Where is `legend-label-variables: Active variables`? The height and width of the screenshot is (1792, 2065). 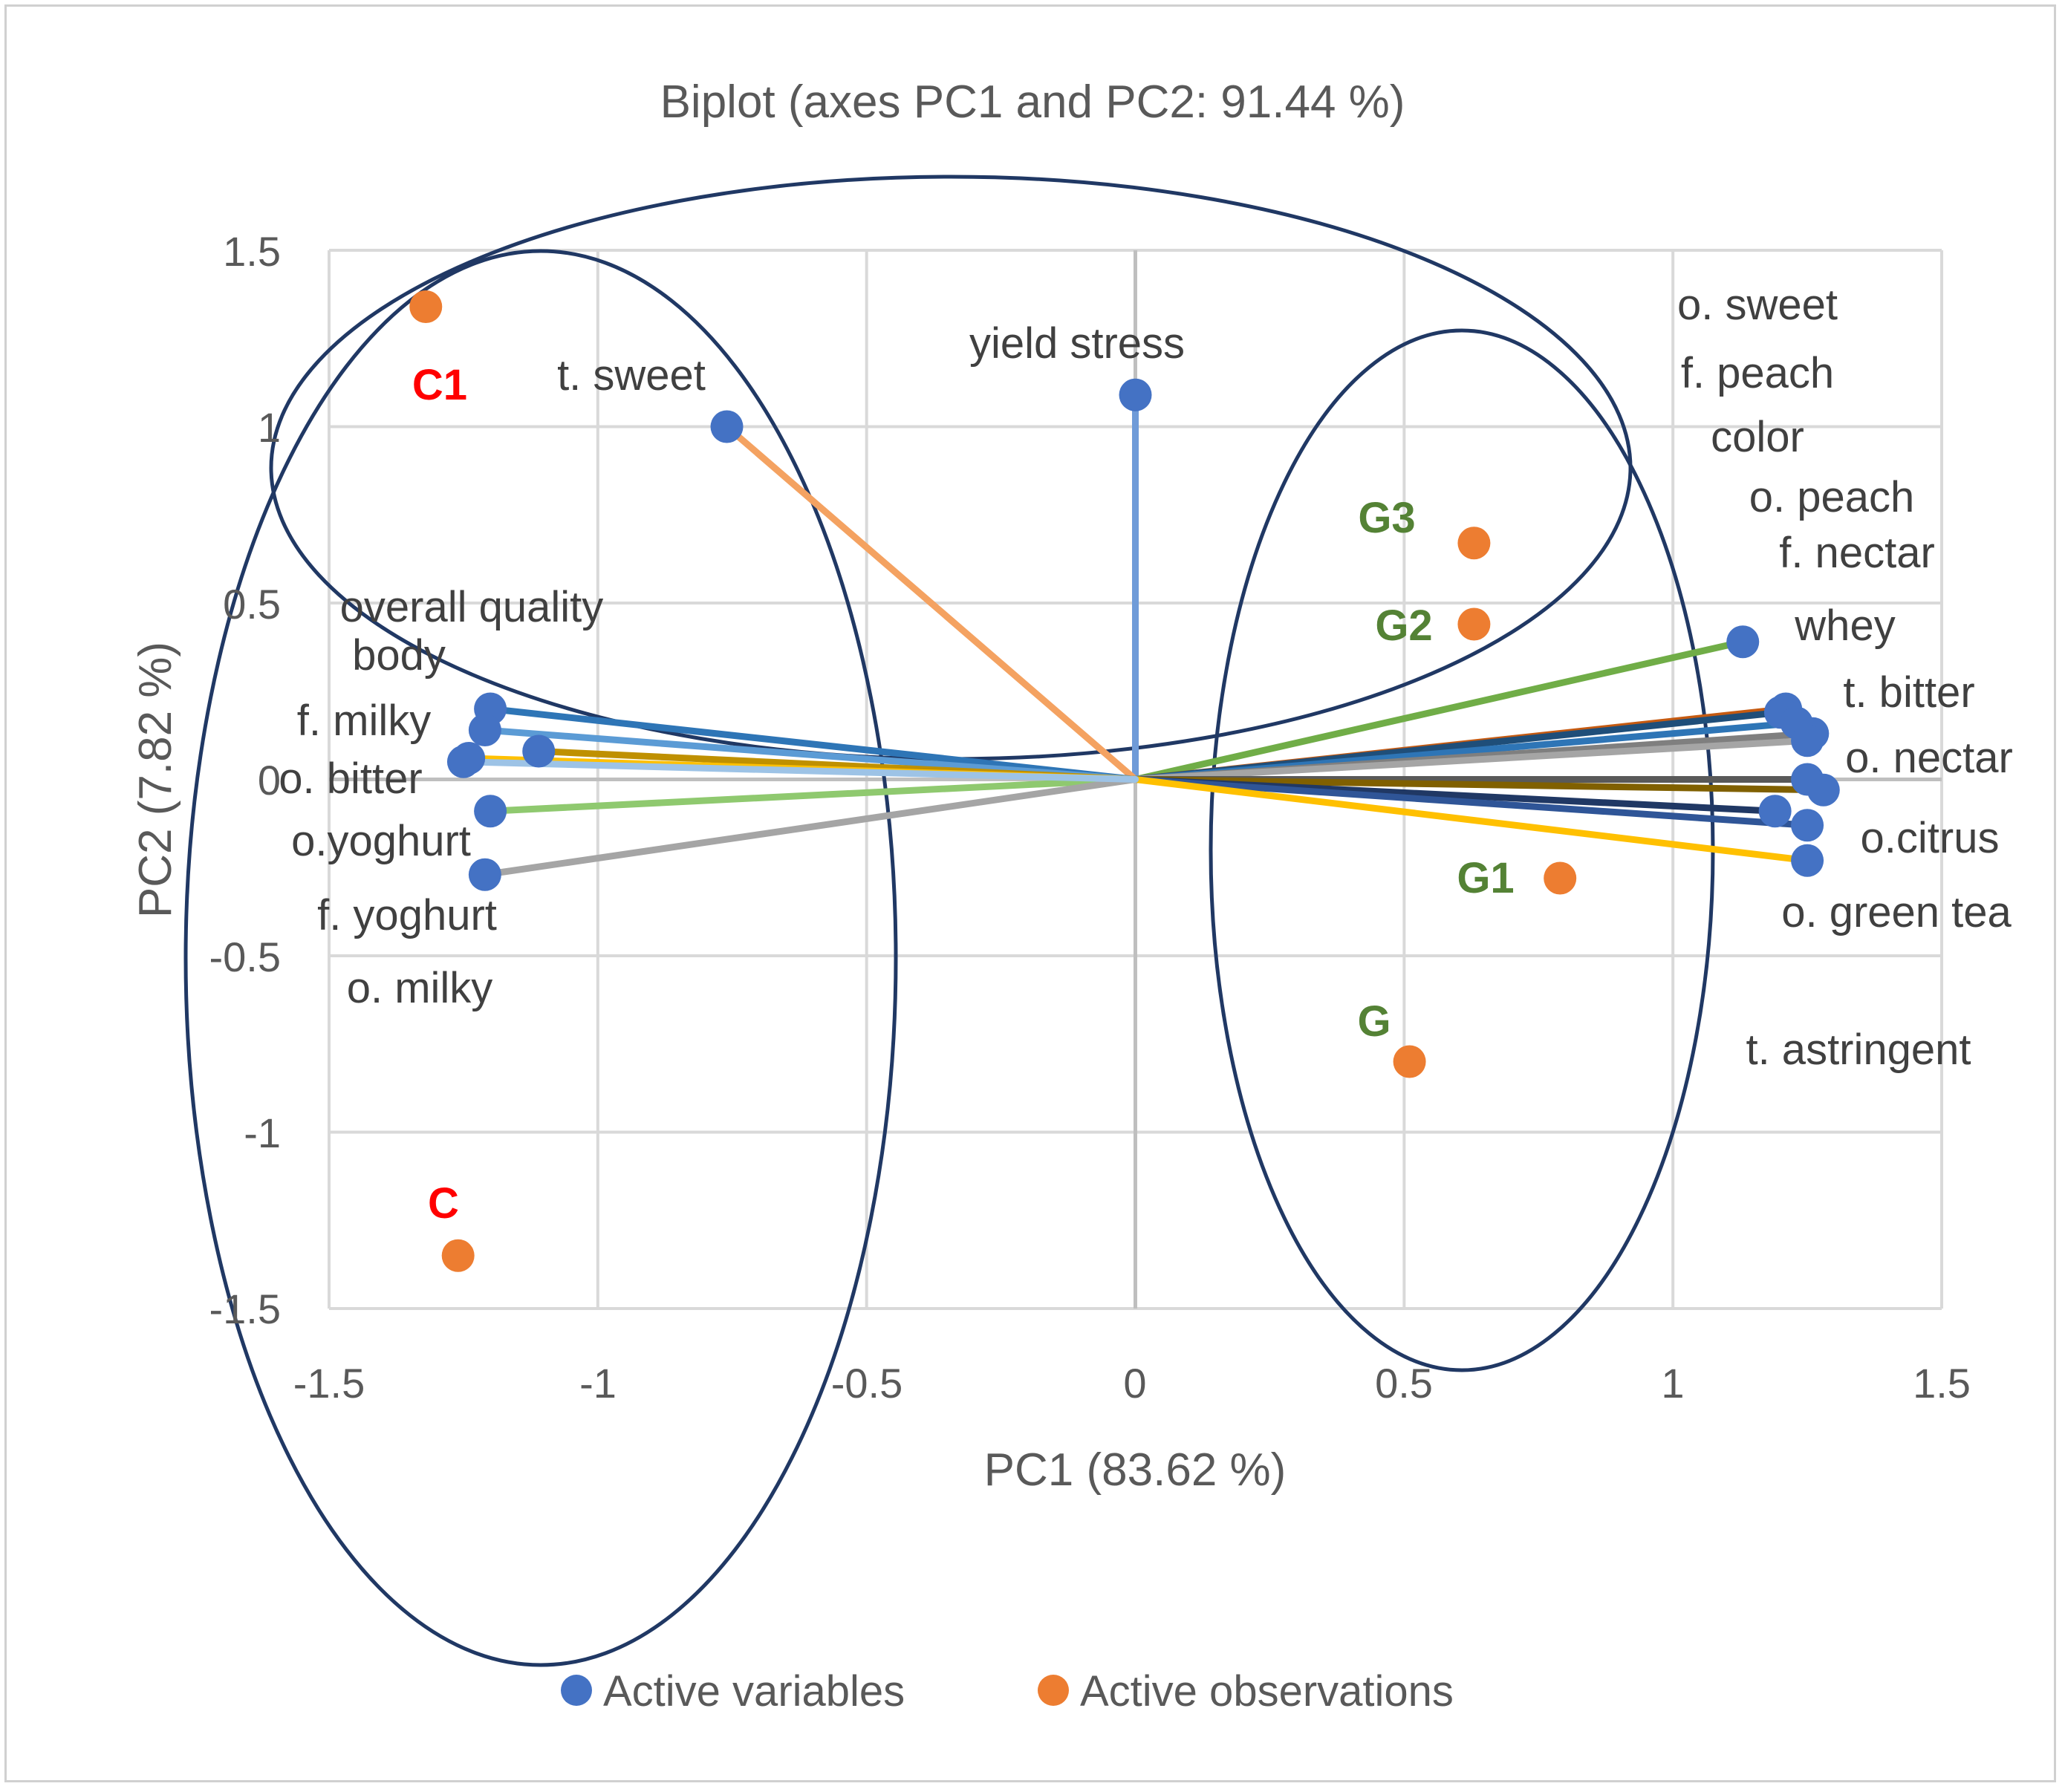
legend-label-variables: Active variables is located at coordinates (754, 1691).